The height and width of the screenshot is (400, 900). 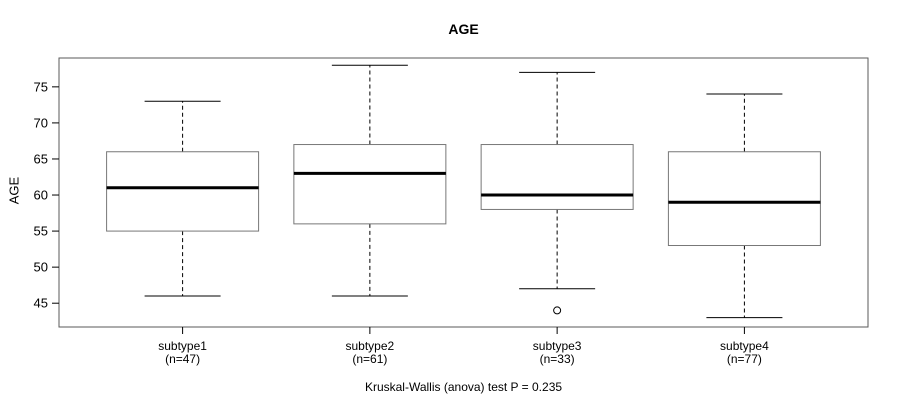 What do you see at coordinates (463, 29) in the screenshot?
I see `chart-title: AGE` at bounding box center [463, 29].